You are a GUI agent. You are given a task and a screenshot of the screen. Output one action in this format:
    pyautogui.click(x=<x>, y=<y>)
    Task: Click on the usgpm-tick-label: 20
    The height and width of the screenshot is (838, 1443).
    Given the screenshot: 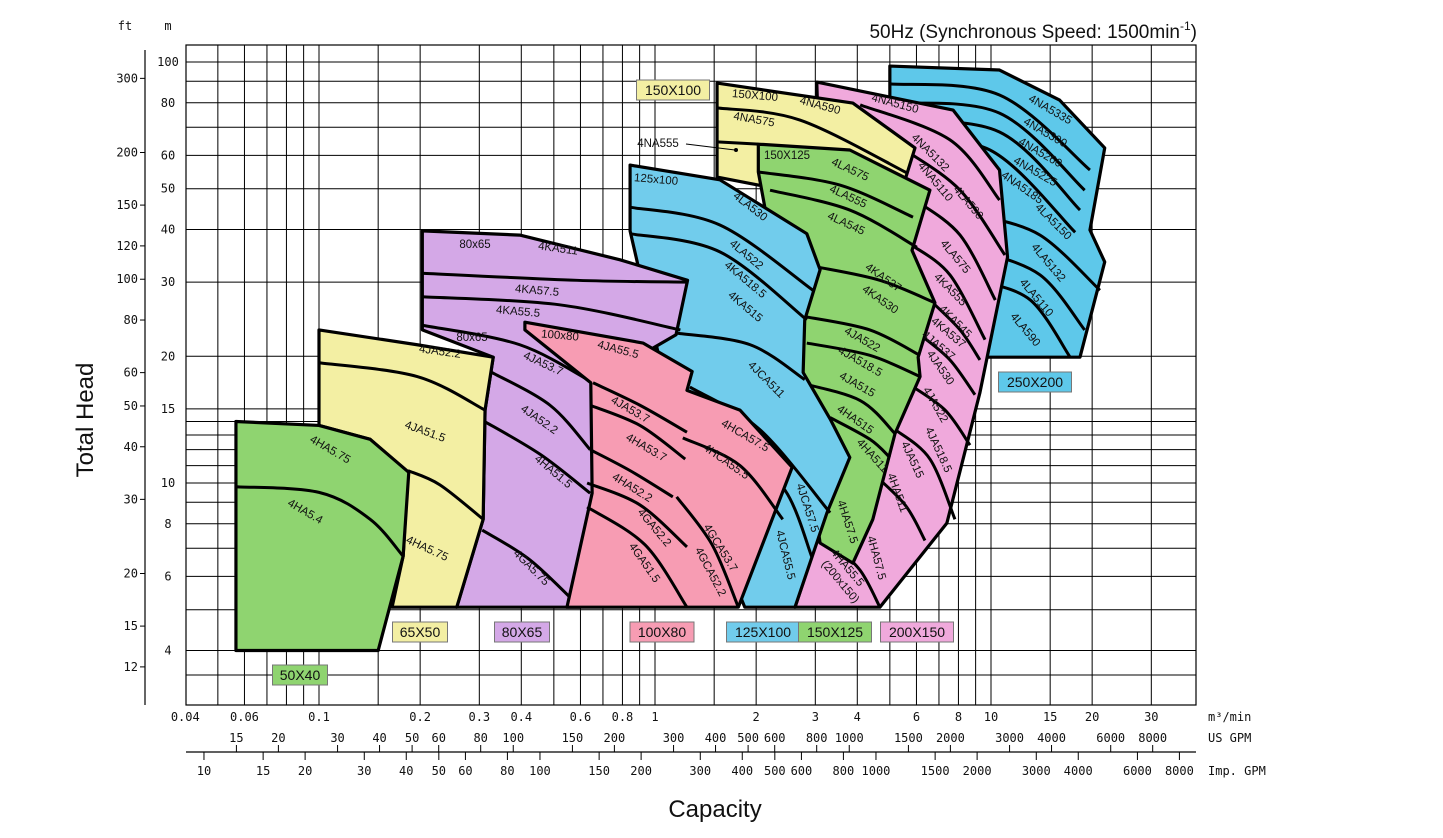 What is the action you would take?
    pyautogui.click(x=278, y=738)
    